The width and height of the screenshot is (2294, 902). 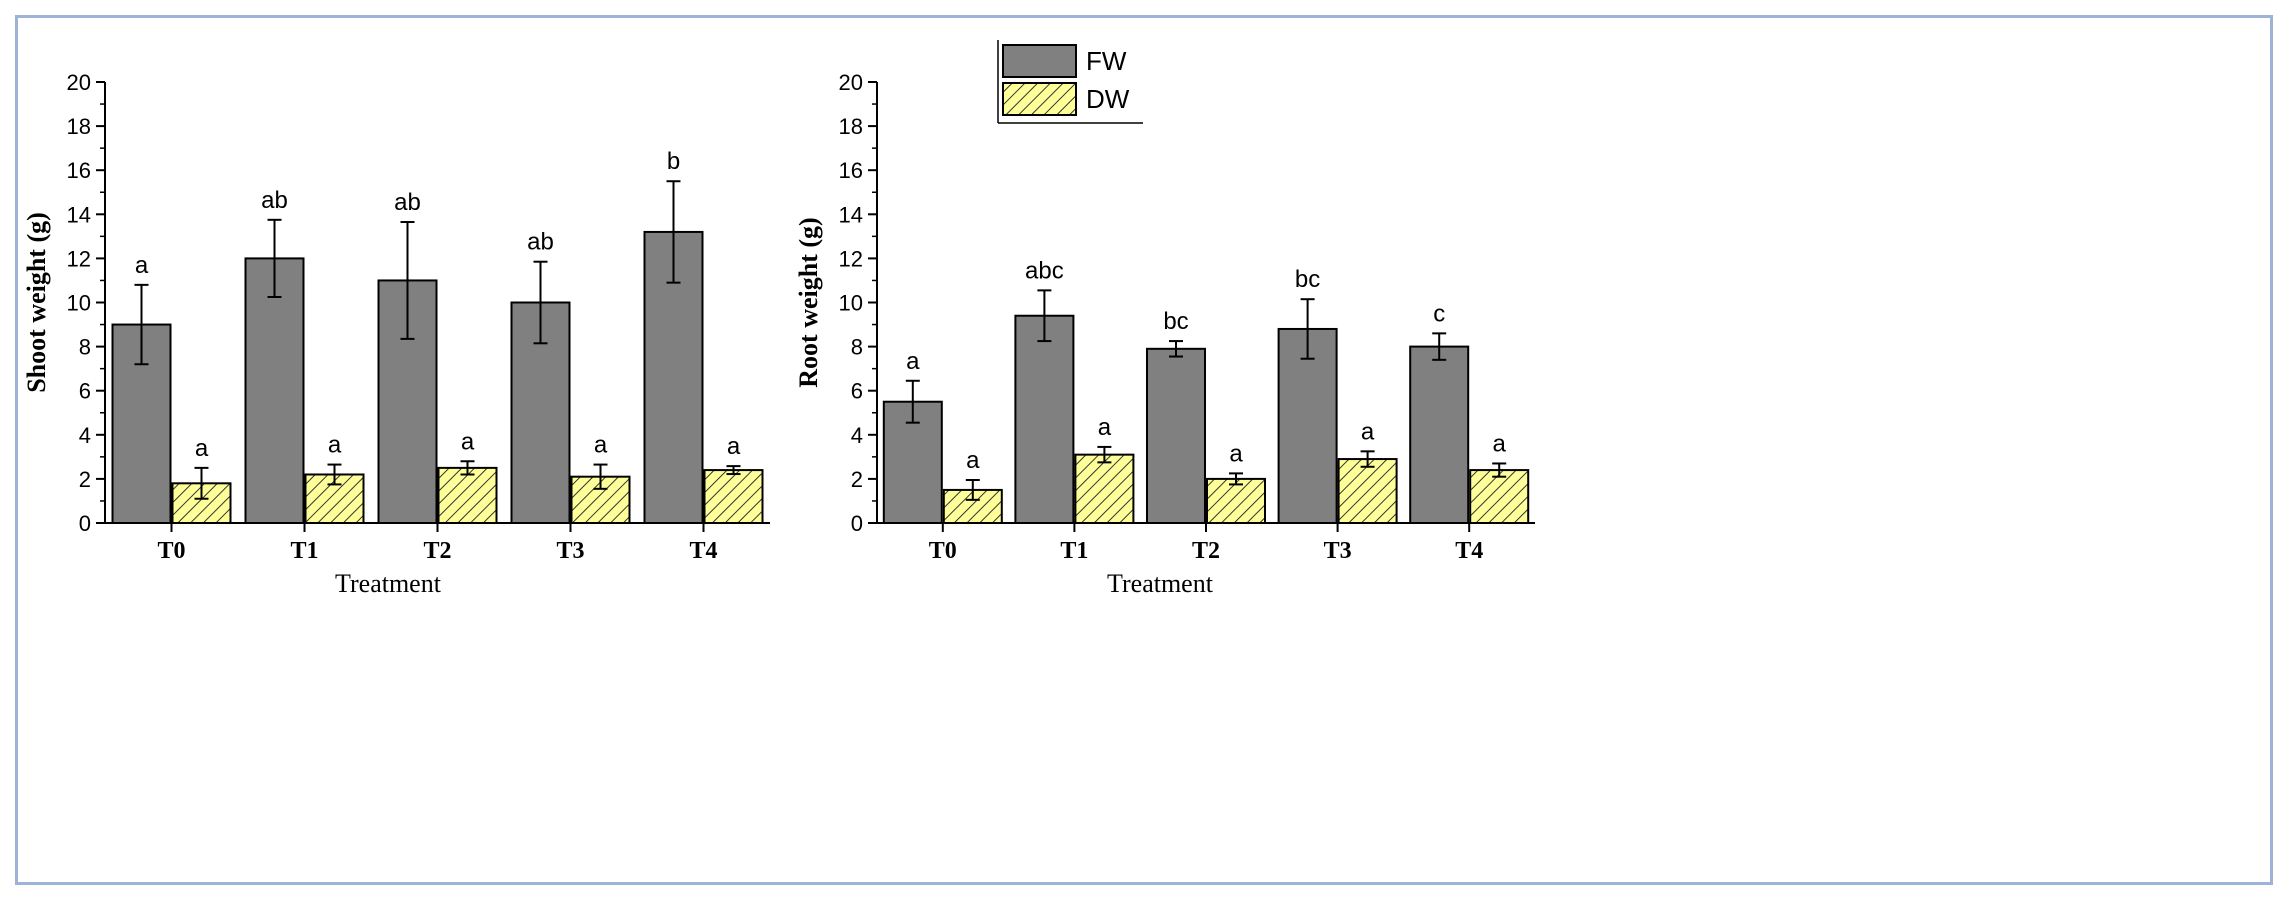 What do you see at coordinates (808, 302) in the screenshot?
I see `y-axis-title: Root weight (g)` at bounding box center [808, 302].